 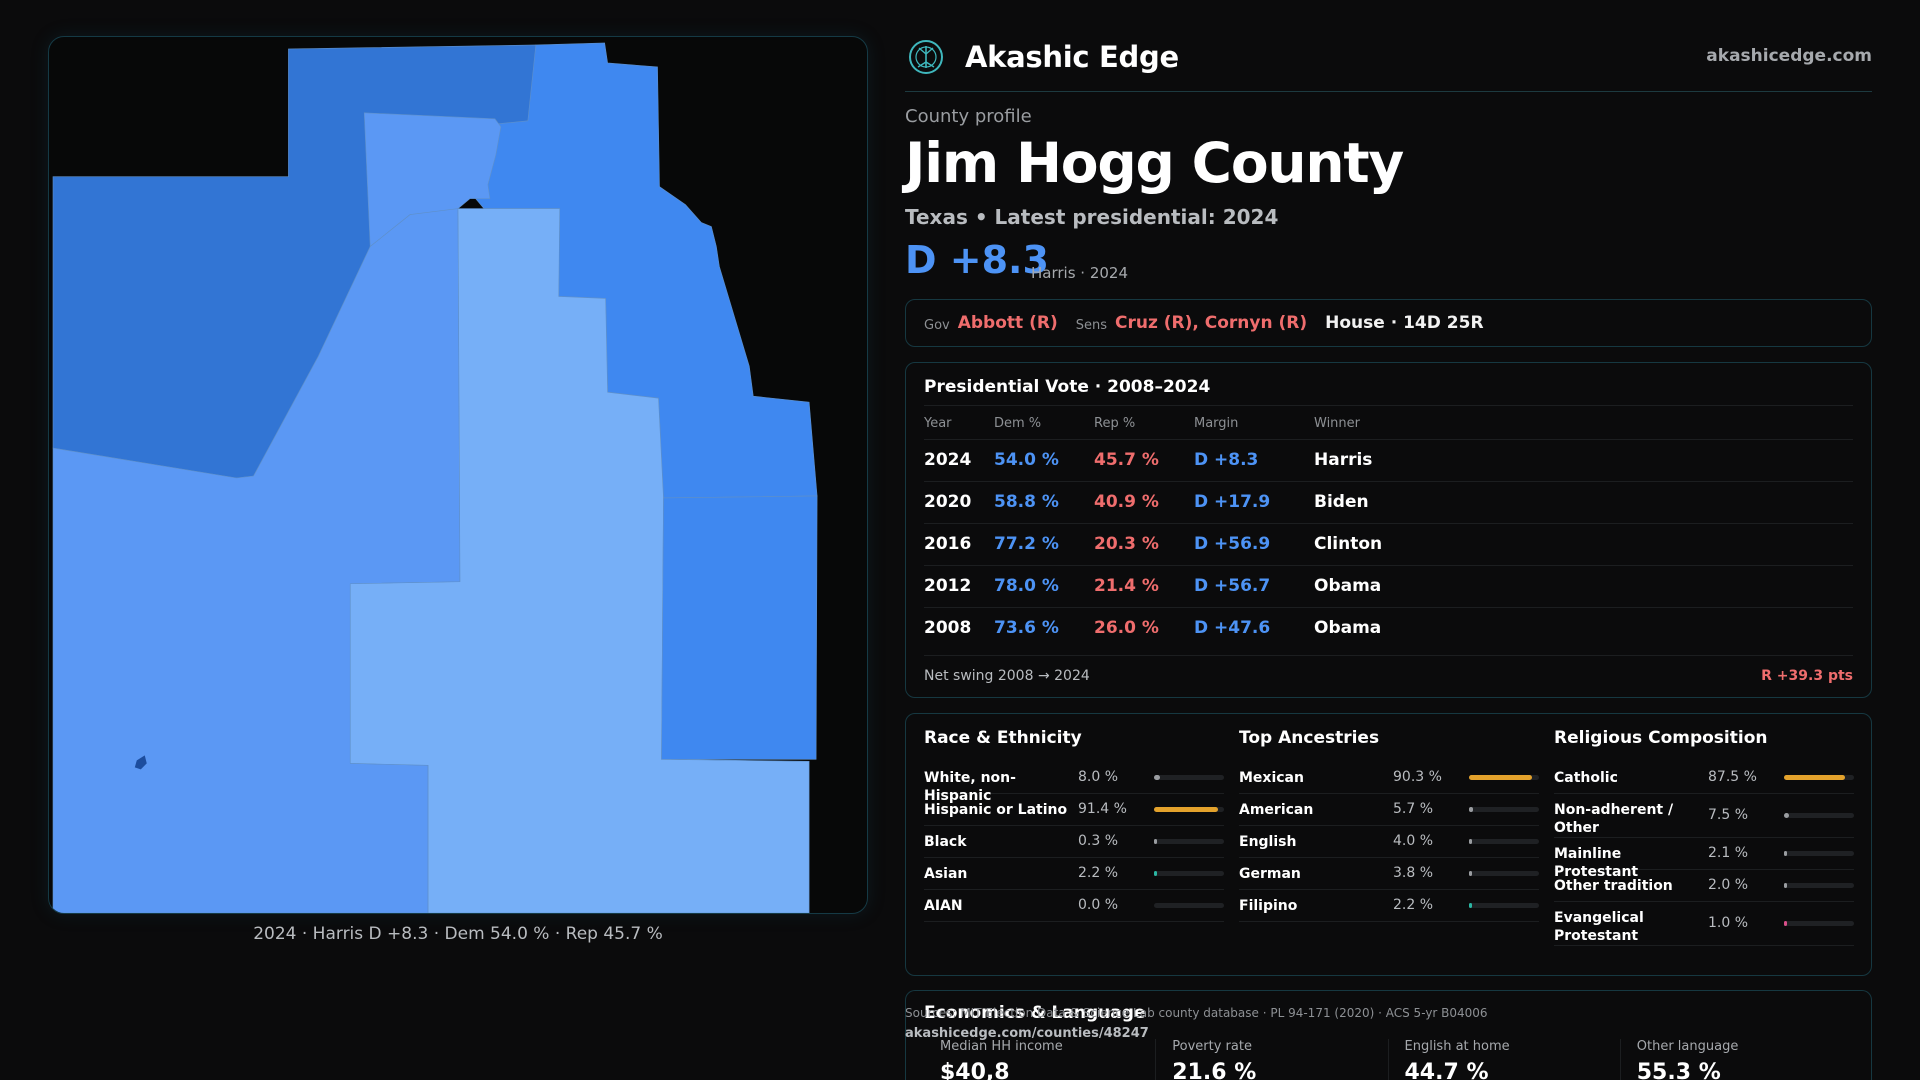 I want to click on religion-value: 7.5 %, so click(x=1728, y=815).